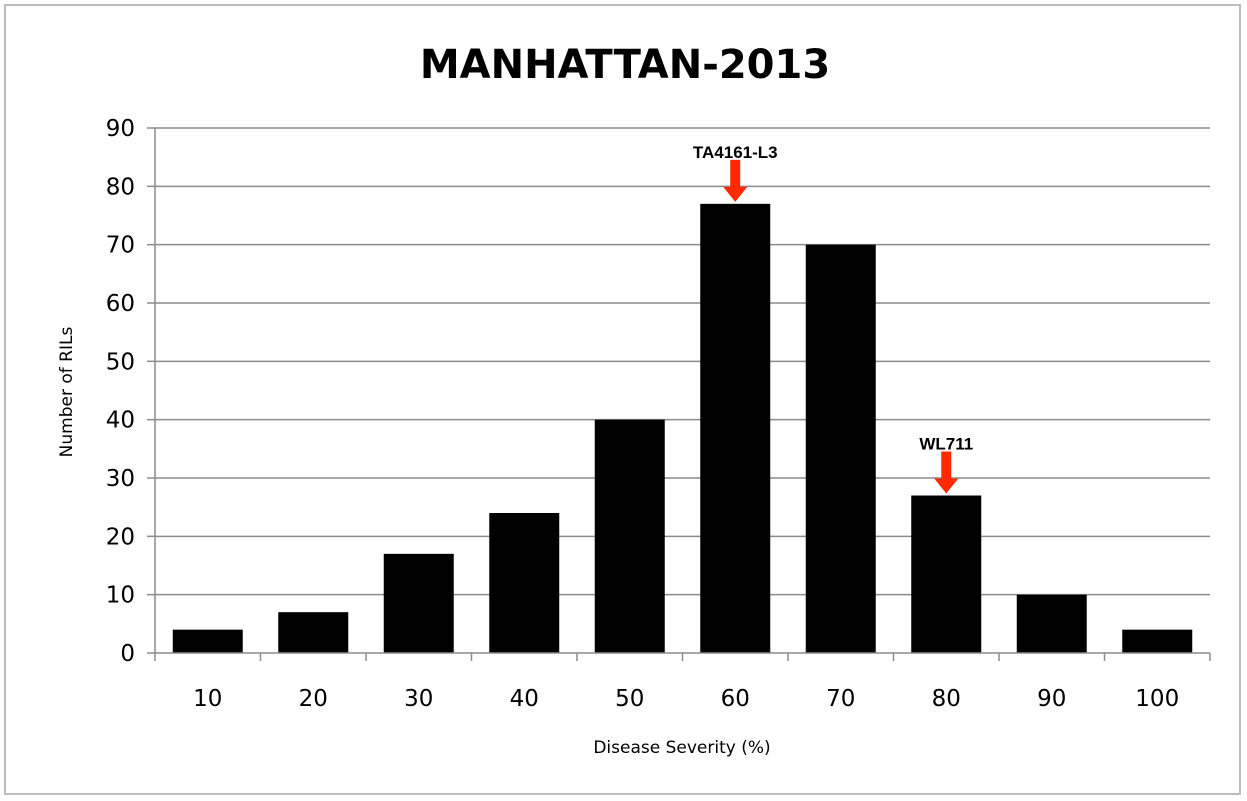 This screenshot has width=1247, height=801. What do you see at coordinates (524, 699) in the screenshot?
I see `x-tick-label: 40` at bounding box center [524, 699].